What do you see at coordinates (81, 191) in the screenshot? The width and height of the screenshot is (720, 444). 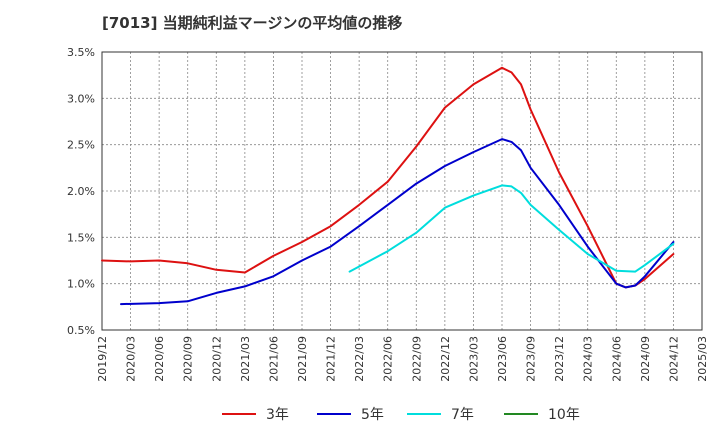 I see `y-tick-label: 2.0%` at bounding box center [81, 191].